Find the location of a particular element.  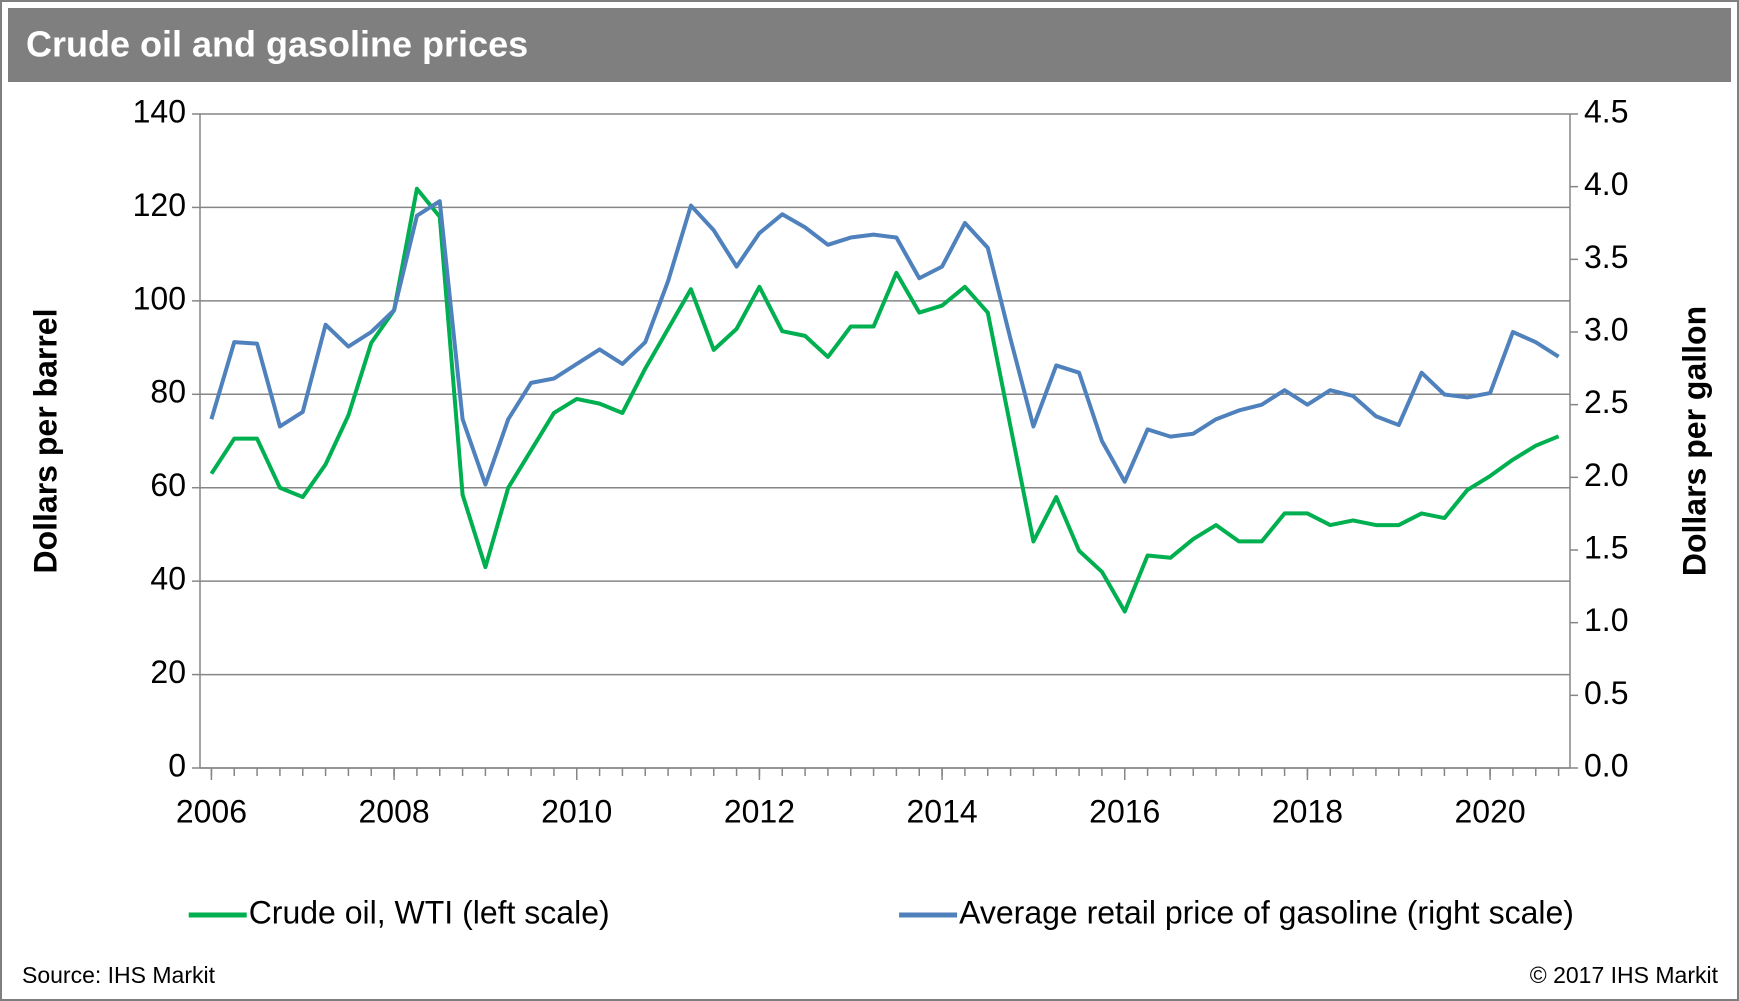

x-tick-label: 2010 is located at coordinates (576, 811).